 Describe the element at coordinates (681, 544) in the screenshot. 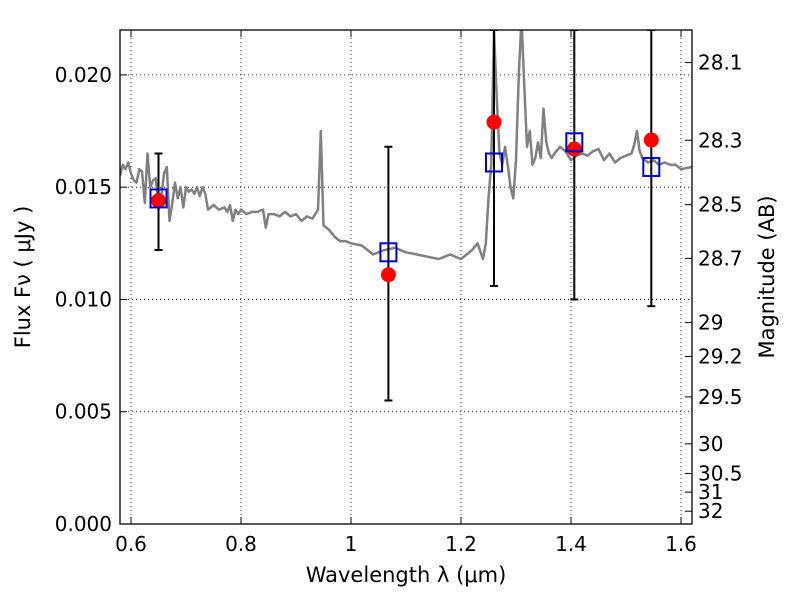

I see `x-tick-label: 1.6` at that location.